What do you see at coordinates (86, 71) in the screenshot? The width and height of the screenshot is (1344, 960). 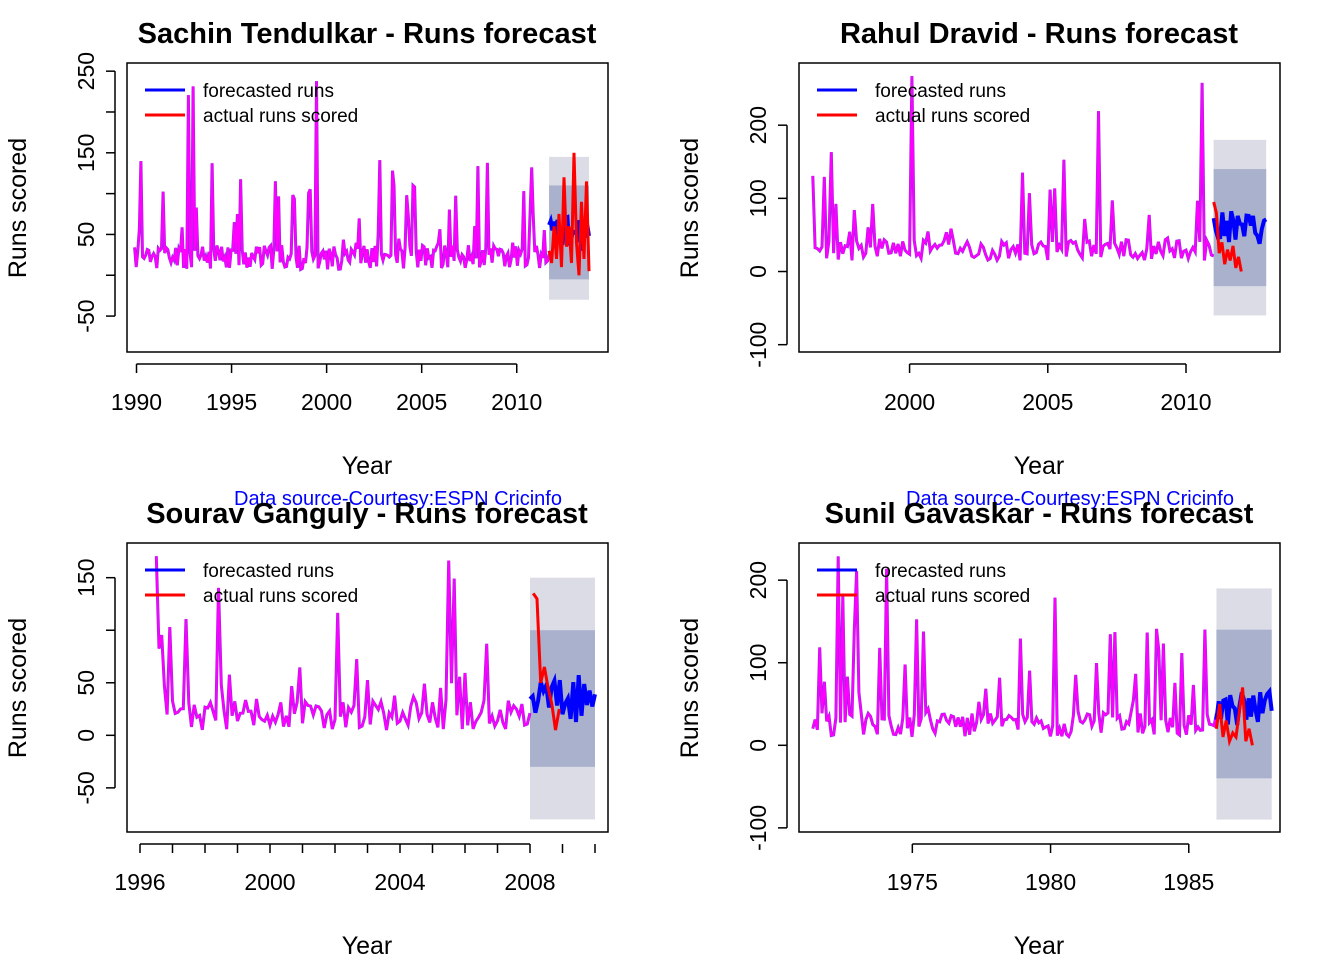 I see `y-tick-label: 250` at bounding box center [86, 71].